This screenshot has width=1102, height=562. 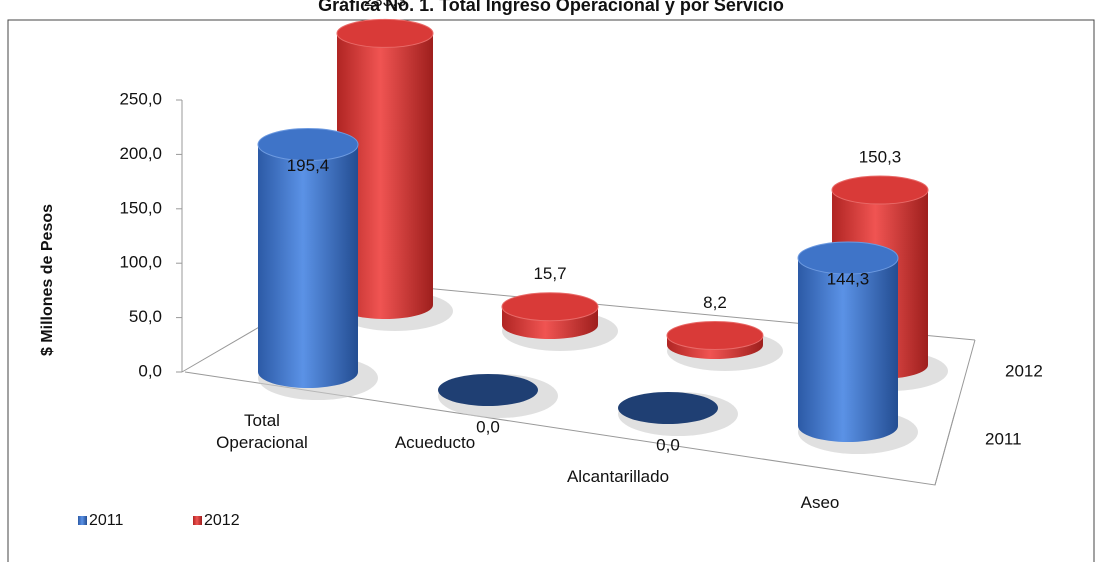 What do you see at coordinates (222, 520) in the screenshot?
I see `legend-label: 2012` at bounding box center [222, 520].